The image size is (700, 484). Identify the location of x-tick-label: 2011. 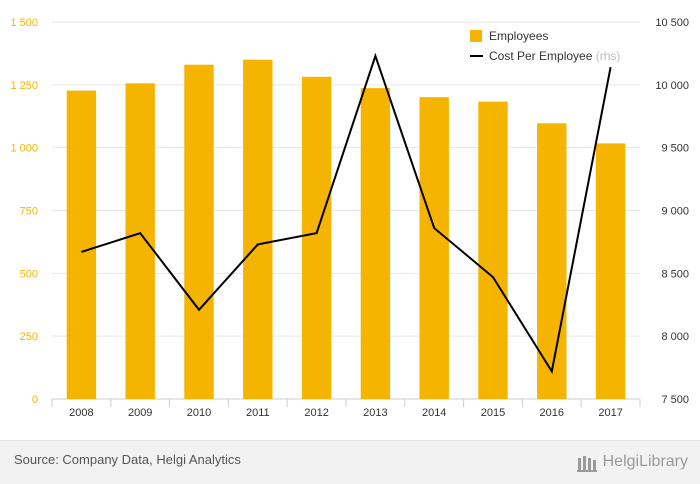
(258, 413).